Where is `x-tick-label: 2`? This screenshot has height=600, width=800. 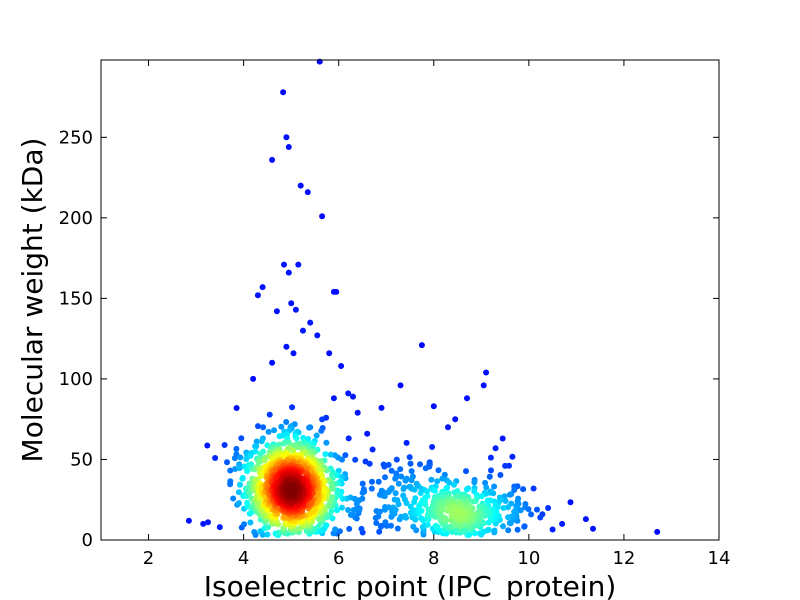
x-tick-label: 2 is located at coordinates (148, 558).